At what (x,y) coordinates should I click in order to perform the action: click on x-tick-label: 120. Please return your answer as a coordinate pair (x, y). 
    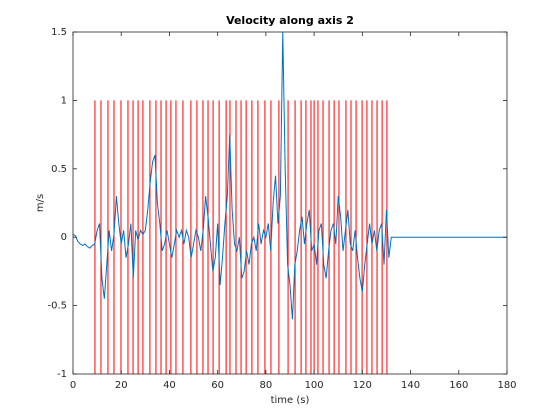
    Looking at the image, I should click on (362, 385).